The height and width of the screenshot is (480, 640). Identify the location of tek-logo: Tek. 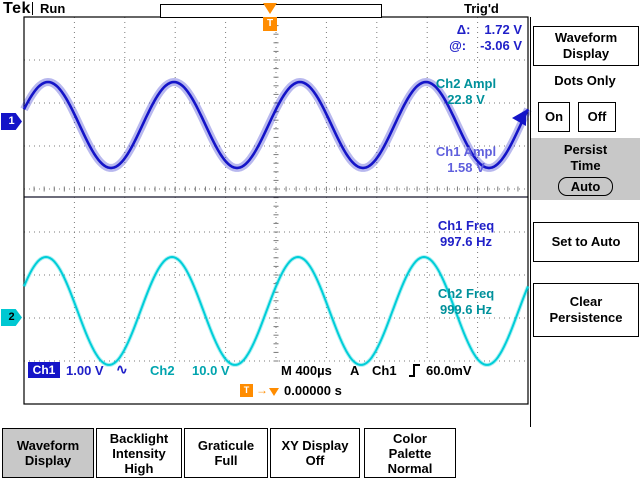
(17, 8).